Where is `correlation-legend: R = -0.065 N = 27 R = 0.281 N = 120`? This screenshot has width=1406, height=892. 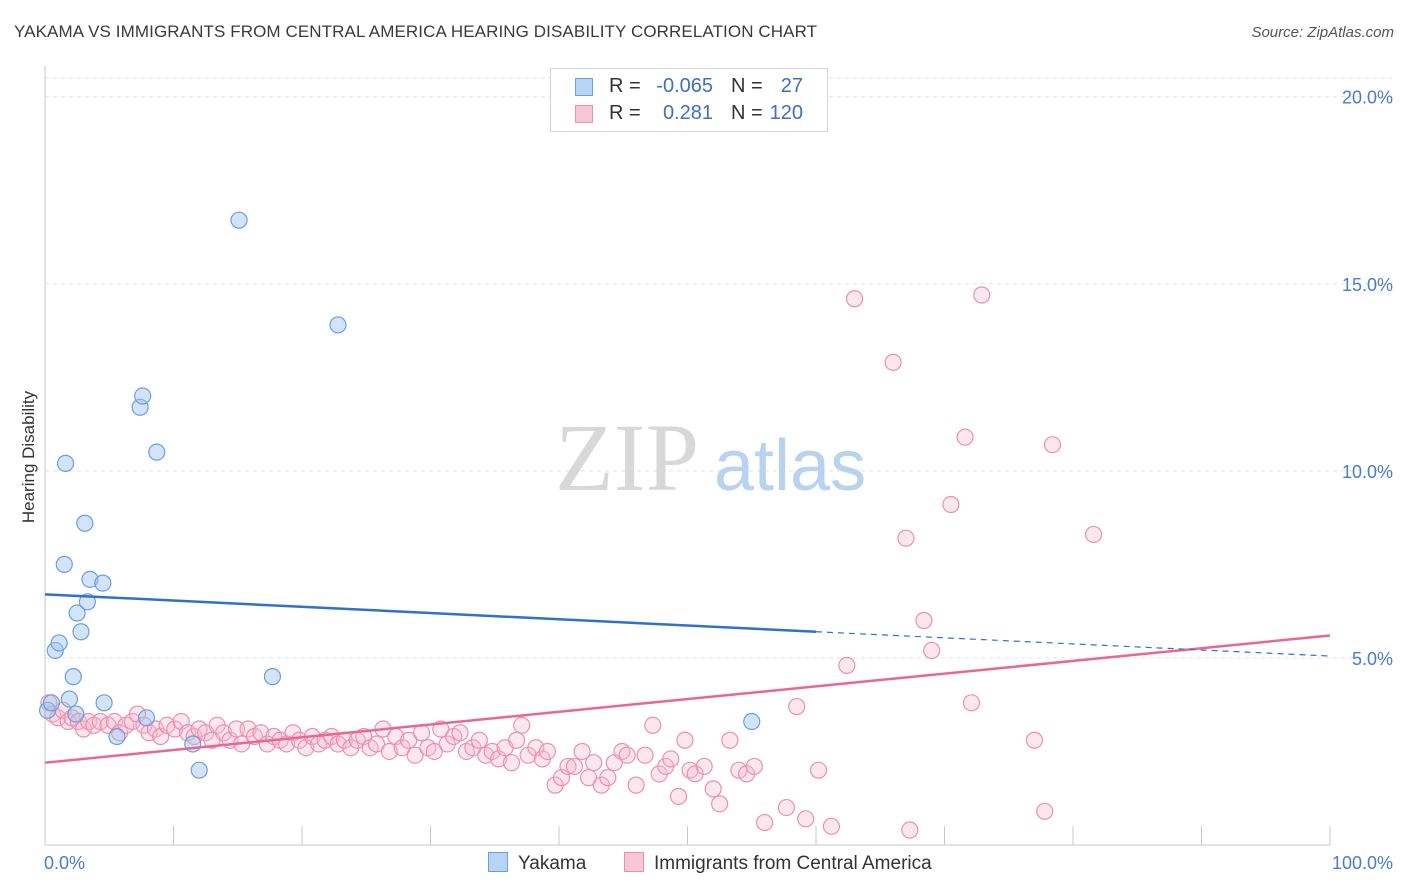
correlation-legend: R = -0.065 N = 27 R = 0.281 N = 120 is located at coordinates (689, 100).